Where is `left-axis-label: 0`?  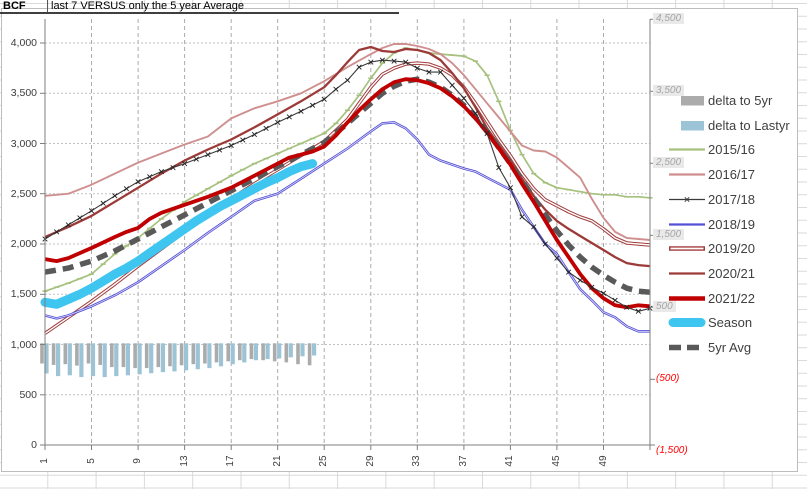 left-axis-label: 0 is located at coordinates (34, 445).